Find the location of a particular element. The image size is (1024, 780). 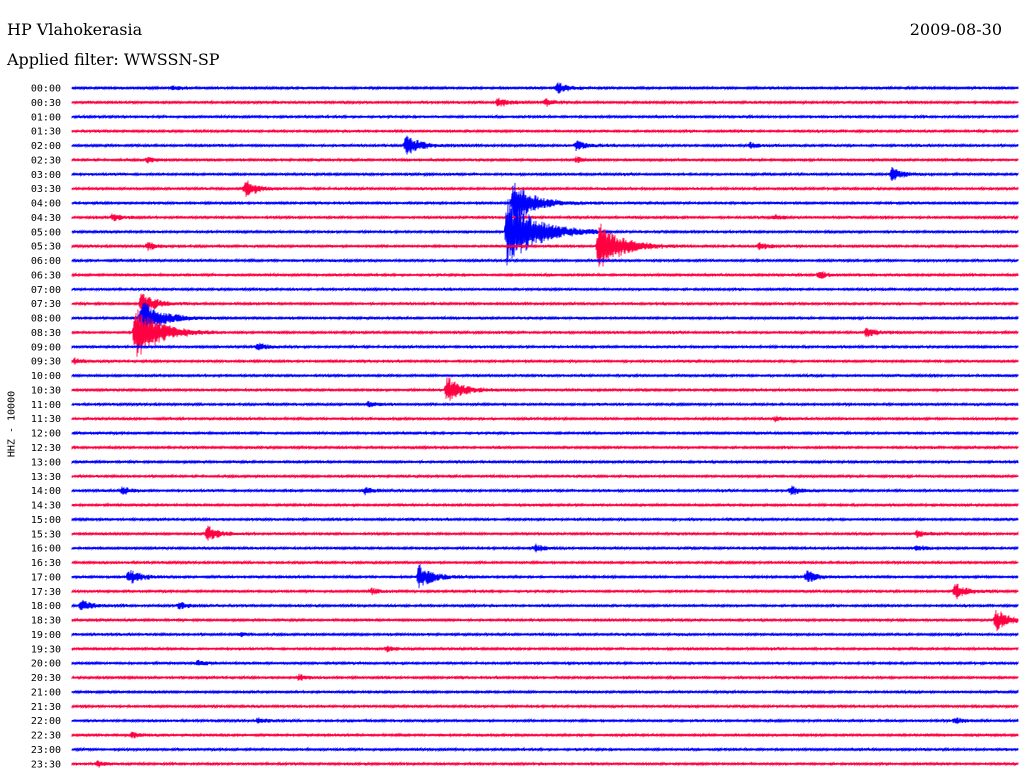

tick-label-1000: 10:00 is located at coordinates (46, 376).